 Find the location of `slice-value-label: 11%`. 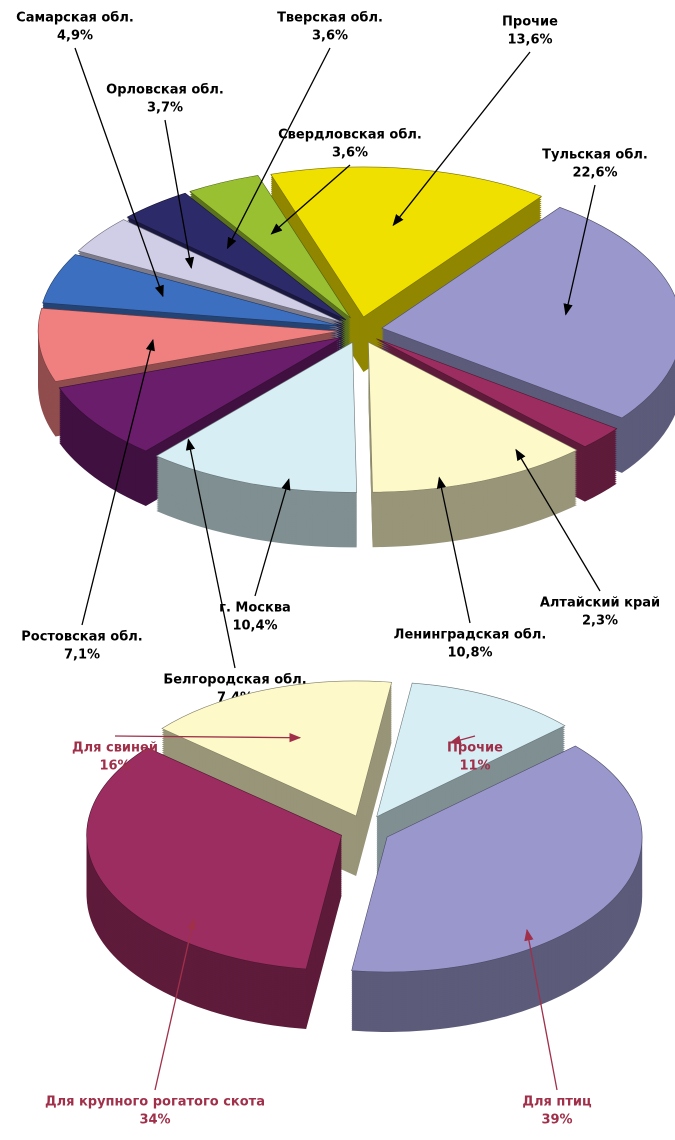

slice-value-label: 11% is located at coordinates (474, 766).